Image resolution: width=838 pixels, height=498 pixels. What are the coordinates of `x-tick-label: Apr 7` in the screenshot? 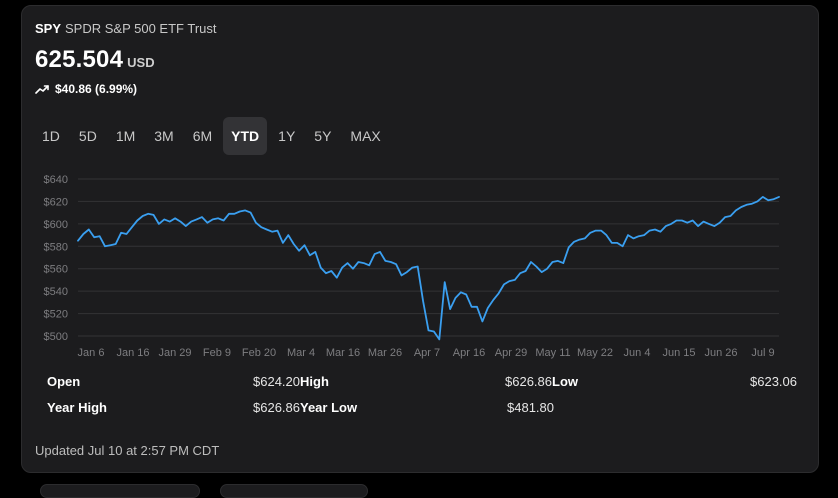 It's located at (427, 353).